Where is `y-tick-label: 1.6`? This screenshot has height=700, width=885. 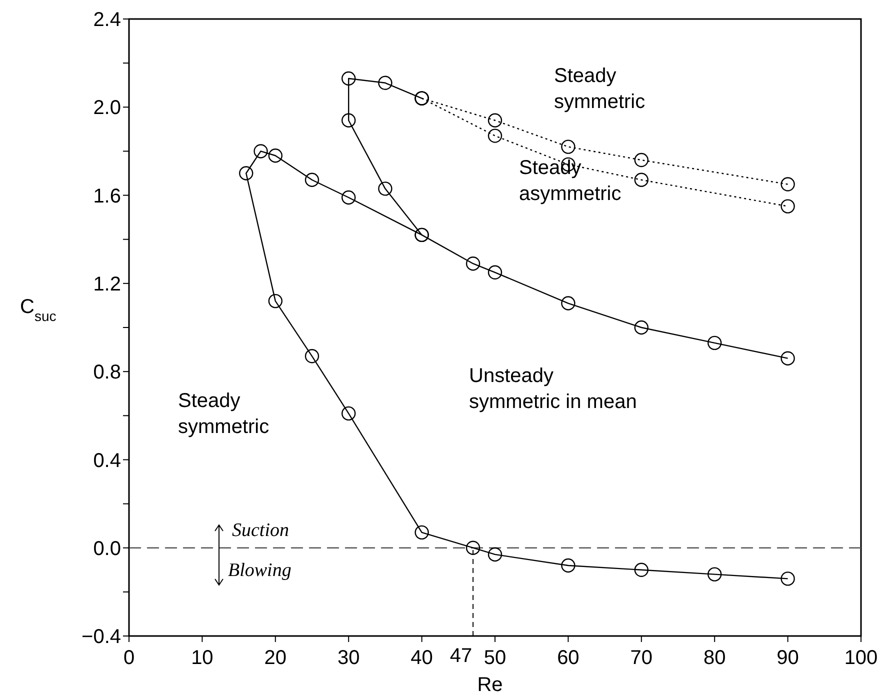
y-tick-label: 1.6 is located at coordinates (107, 196).